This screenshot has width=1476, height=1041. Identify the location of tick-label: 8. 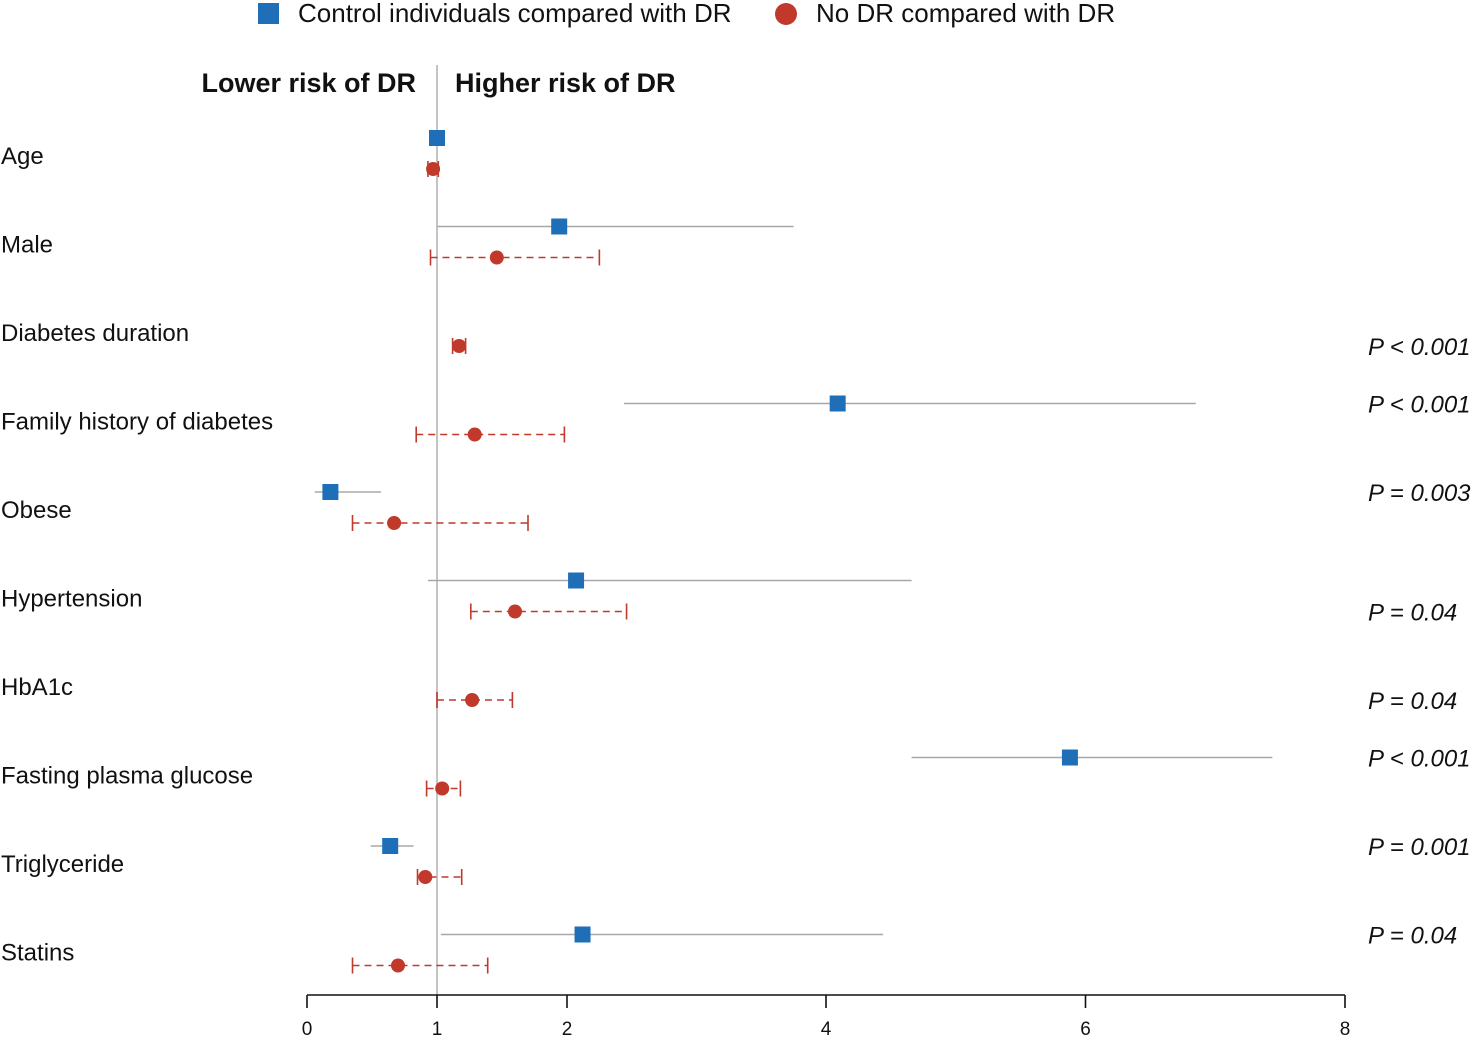
(1345, 1029).